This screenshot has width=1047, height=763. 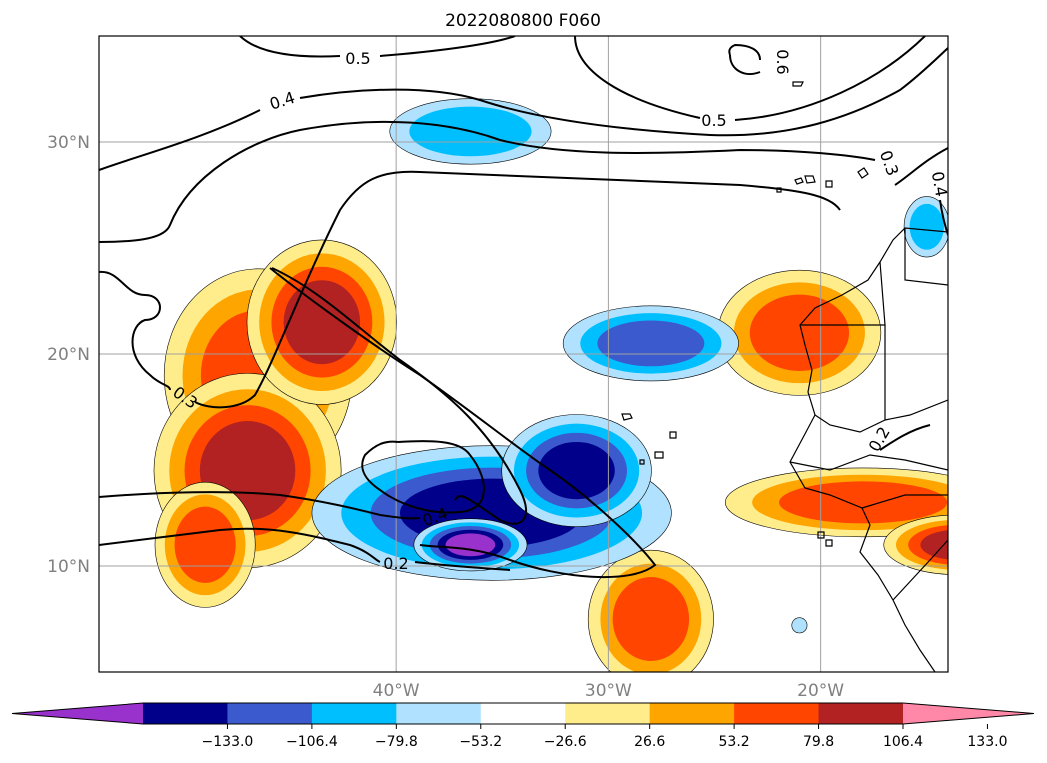 I want to click on contour-label: 0.4, so click(x=939, y=184).